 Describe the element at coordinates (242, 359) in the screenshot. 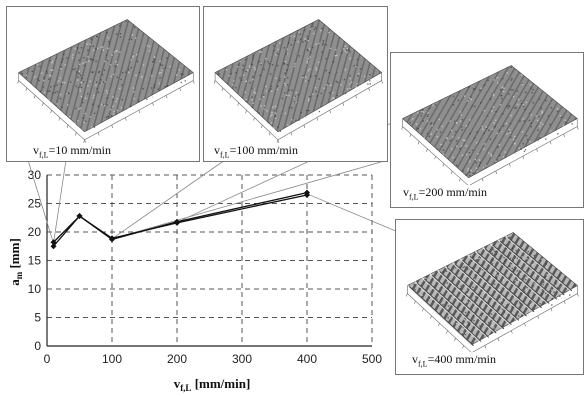

I see `x-tick-label: 300` at that location.